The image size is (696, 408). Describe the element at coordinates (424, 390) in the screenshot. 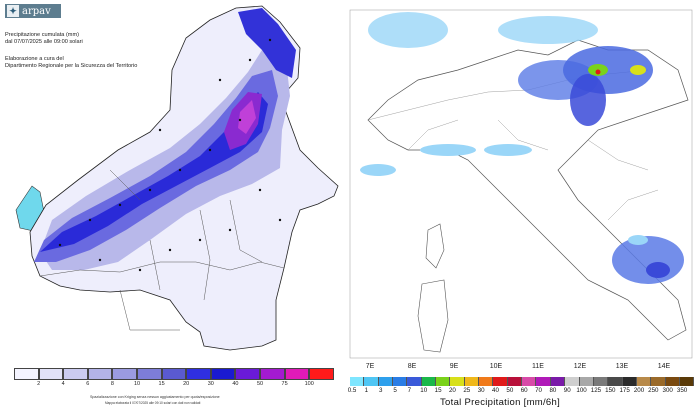

I see `scale-label: 10` at that location.